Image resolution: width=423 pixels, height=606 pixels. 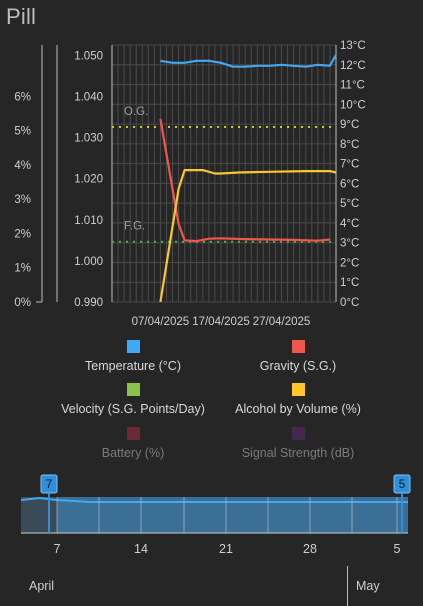 What do you see at coordinates (22, 234) in the screenshot?
I see `tick-label-abv: 2%` at bounding box center [22, 234].